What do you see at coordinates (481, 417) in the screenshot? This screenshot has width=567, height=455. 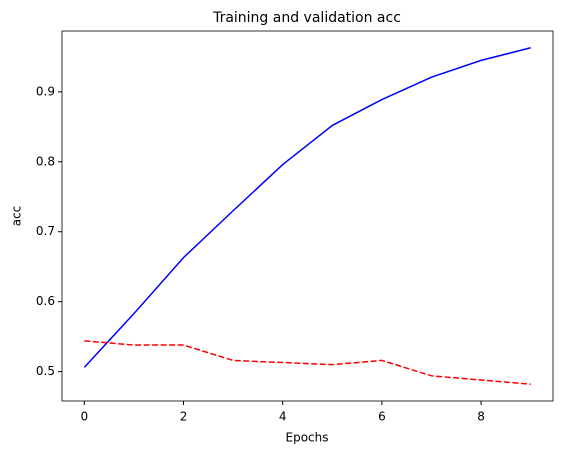 I see `x-tick-label: 8` at bounding box center [481, 417].